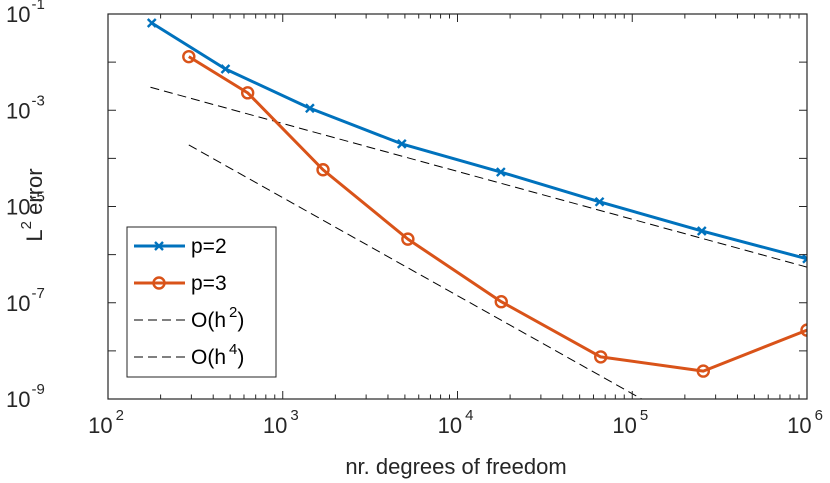 The image size is (830, 483). I want to click on y-tick-label: 10⁻⁵, so click(25, 204).